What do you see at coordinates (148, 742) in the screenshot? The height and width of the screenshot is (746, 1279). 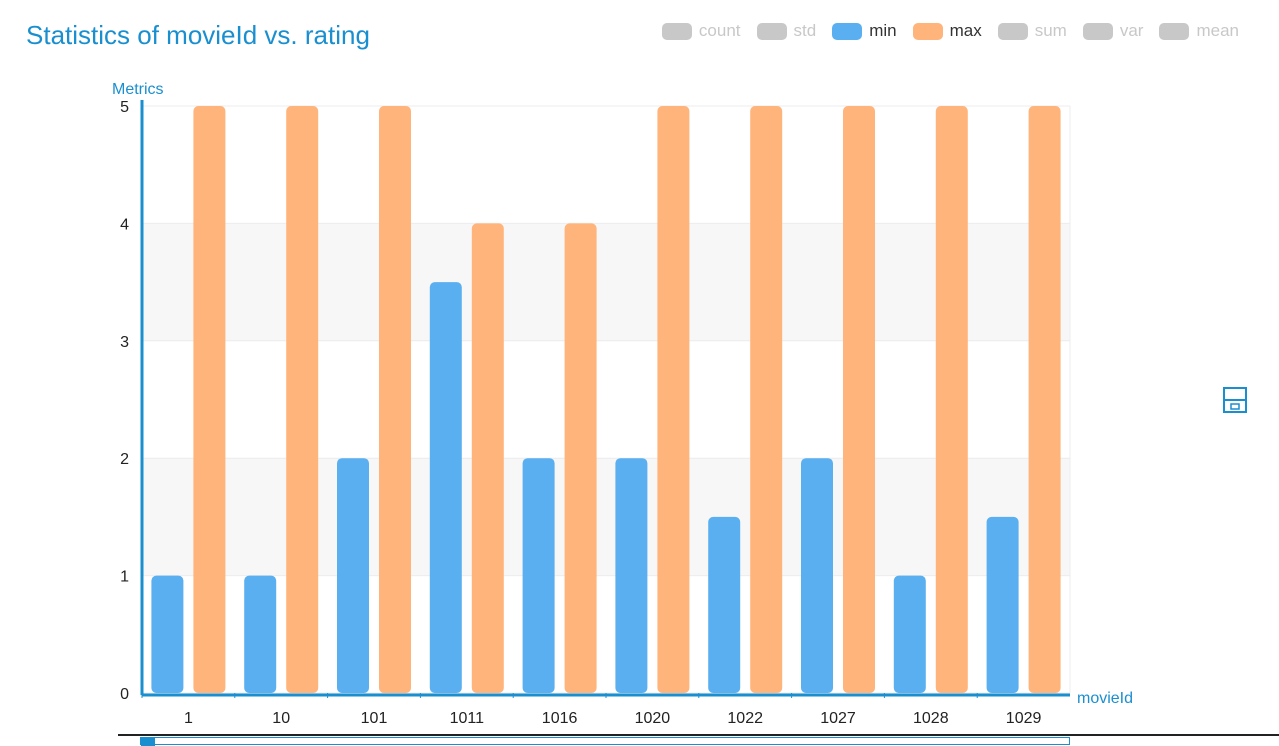 I see `slider-handle` at bounding box center [148, 742].